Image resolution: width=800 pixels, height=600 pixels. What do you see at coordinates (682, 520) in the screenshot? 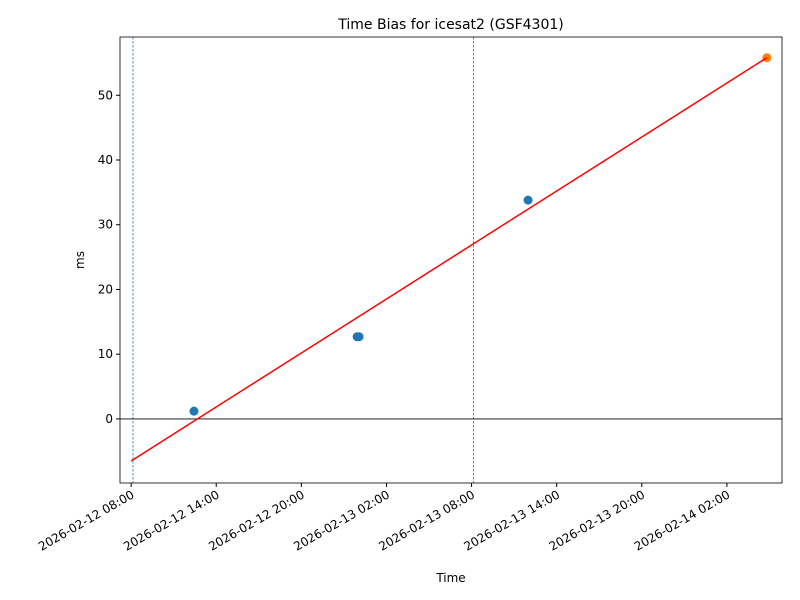
I see `x-tick-label: 2026-02-14 02:00` at bounding box center [682, 520].